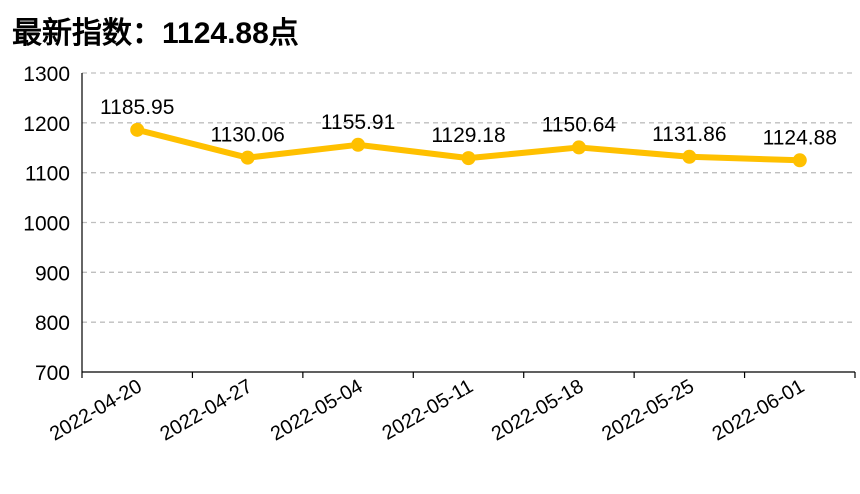 Image resolution: width=860 pixels, height=494 pixels. Describe the element at coordinates (155, 33) in the screenshot. I see `chart-title: 最新指数：1124.88点` at that location.